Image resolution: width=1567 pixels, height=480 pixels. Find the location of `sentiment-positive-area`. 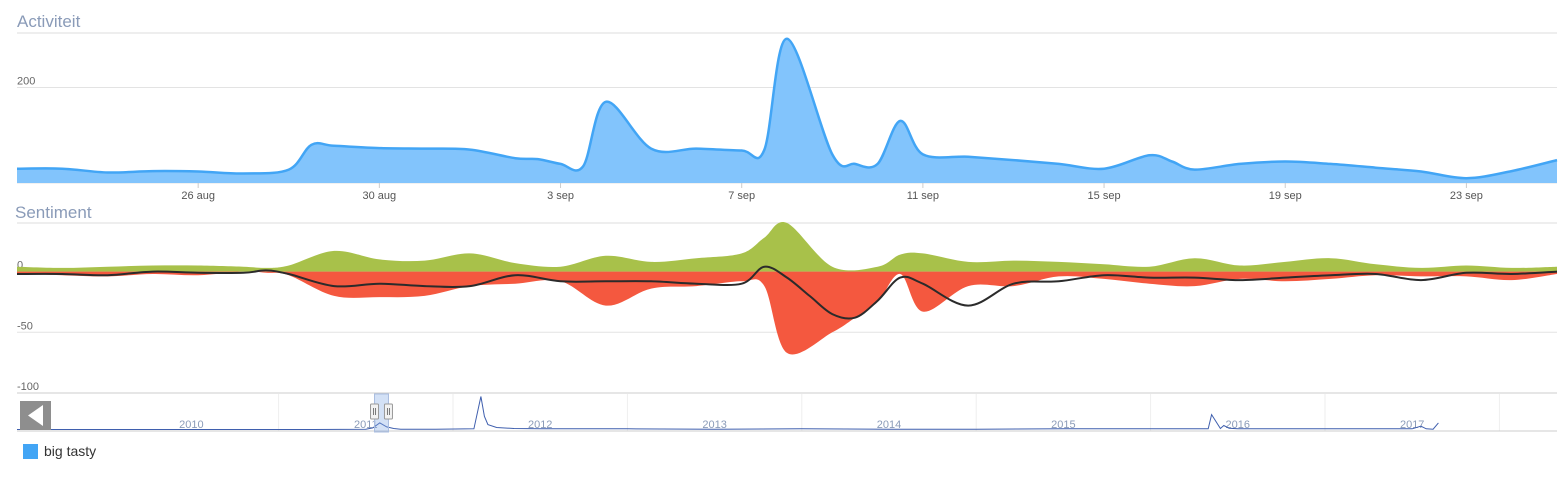

sentiment-positive-area is located at coordinates (787, 246).